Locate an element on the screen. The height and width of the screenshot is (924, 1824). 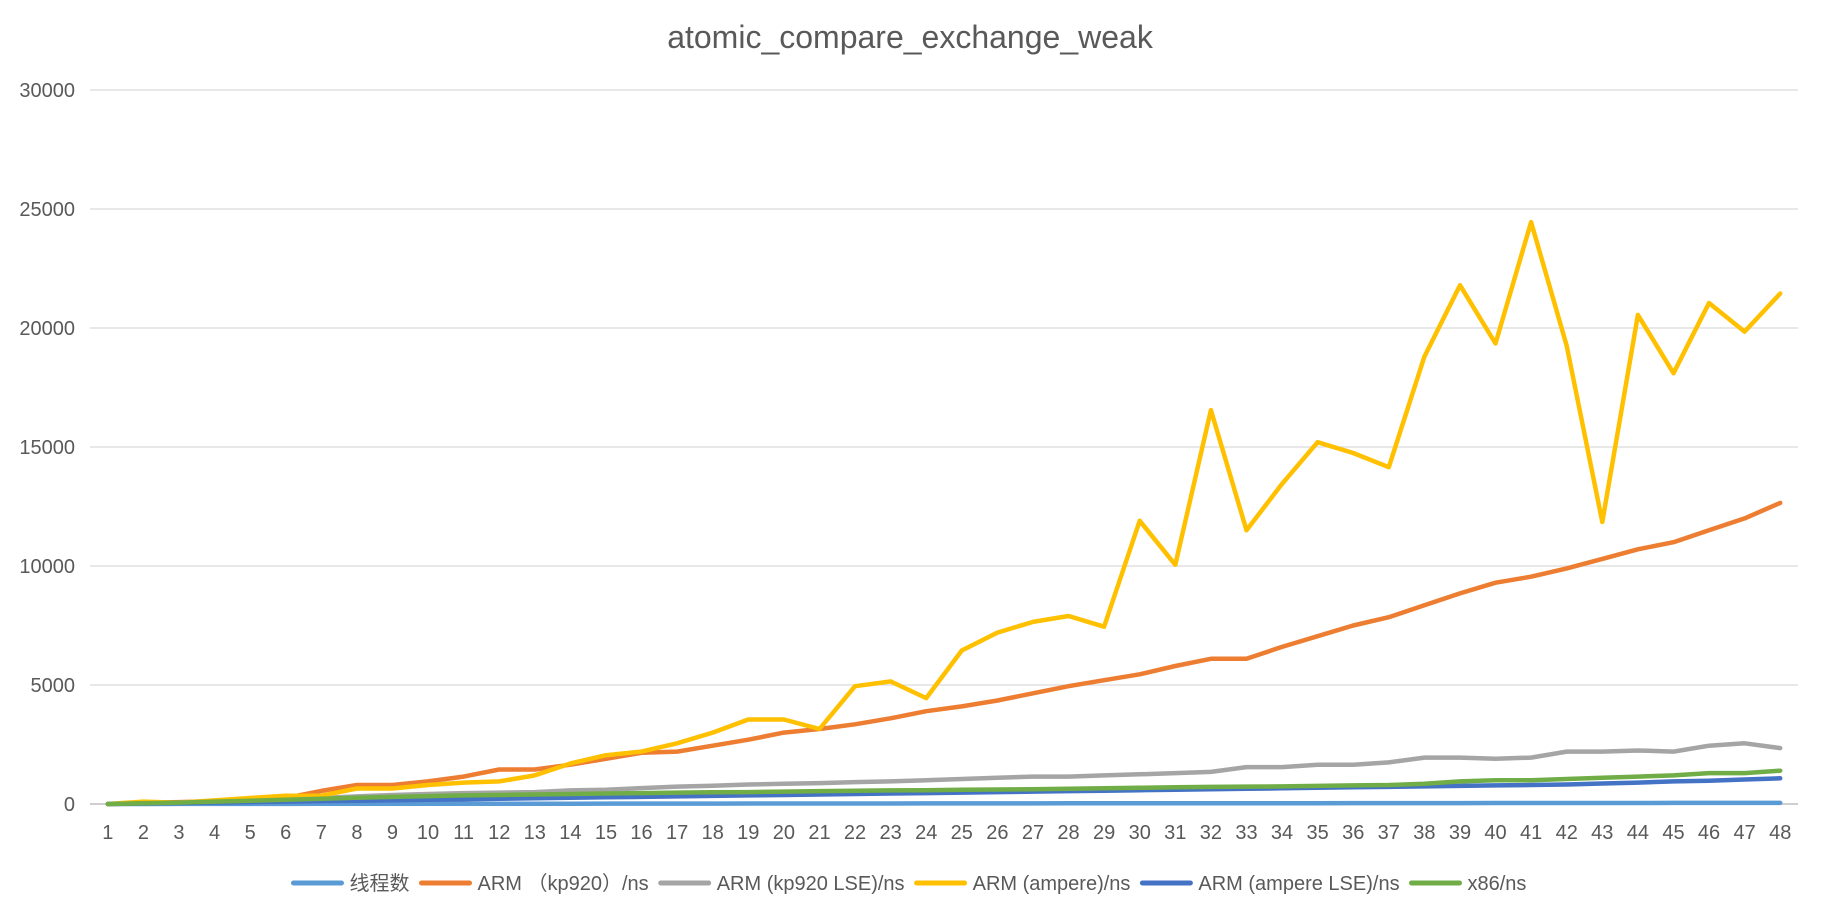
x-tick-label: 39 is located at coordinates (1460, 833).